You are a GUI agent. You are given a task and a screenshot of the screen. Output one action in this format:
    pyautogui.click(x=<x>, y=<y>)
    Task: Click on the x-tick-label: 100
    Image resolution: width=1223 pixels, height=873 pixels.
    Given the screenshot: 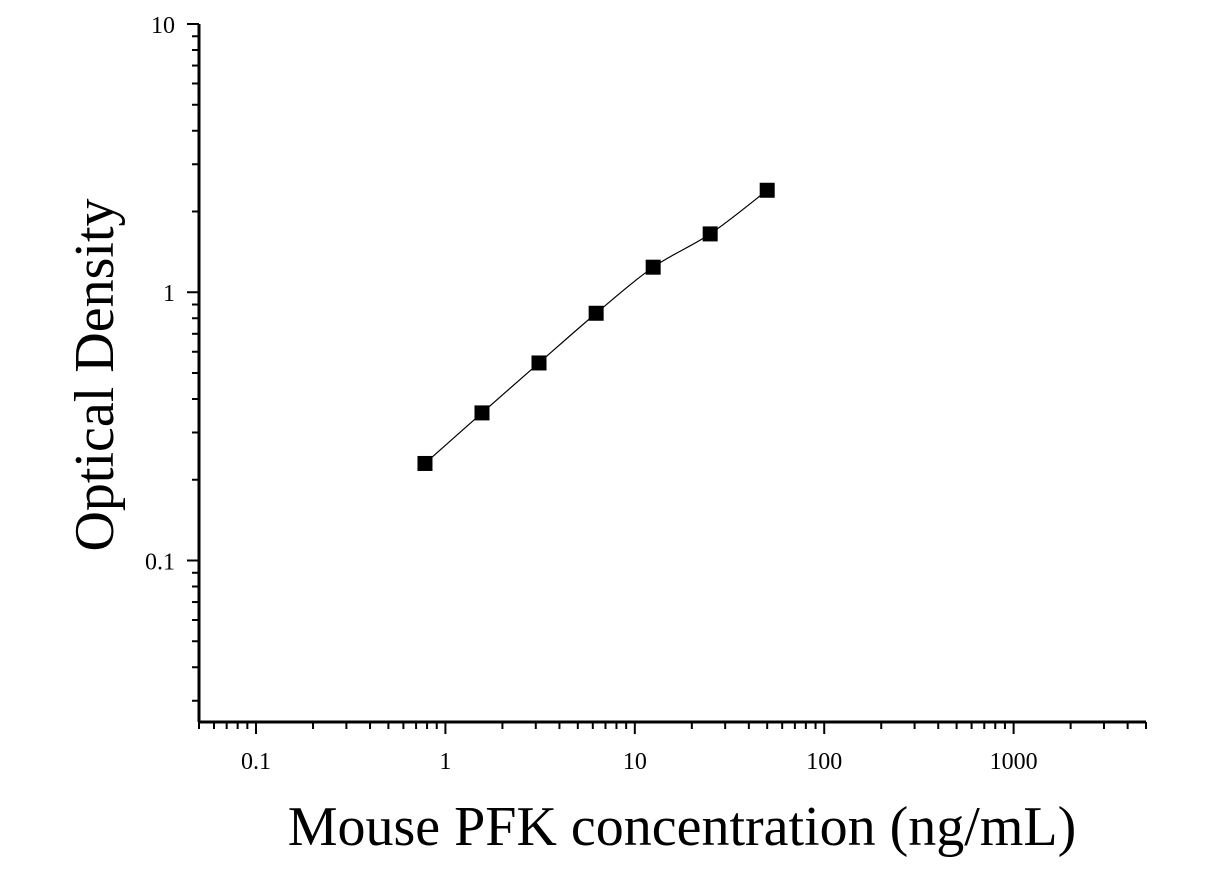 What is the action you would take?
    pyautogui.click(x=824, y=762)
    